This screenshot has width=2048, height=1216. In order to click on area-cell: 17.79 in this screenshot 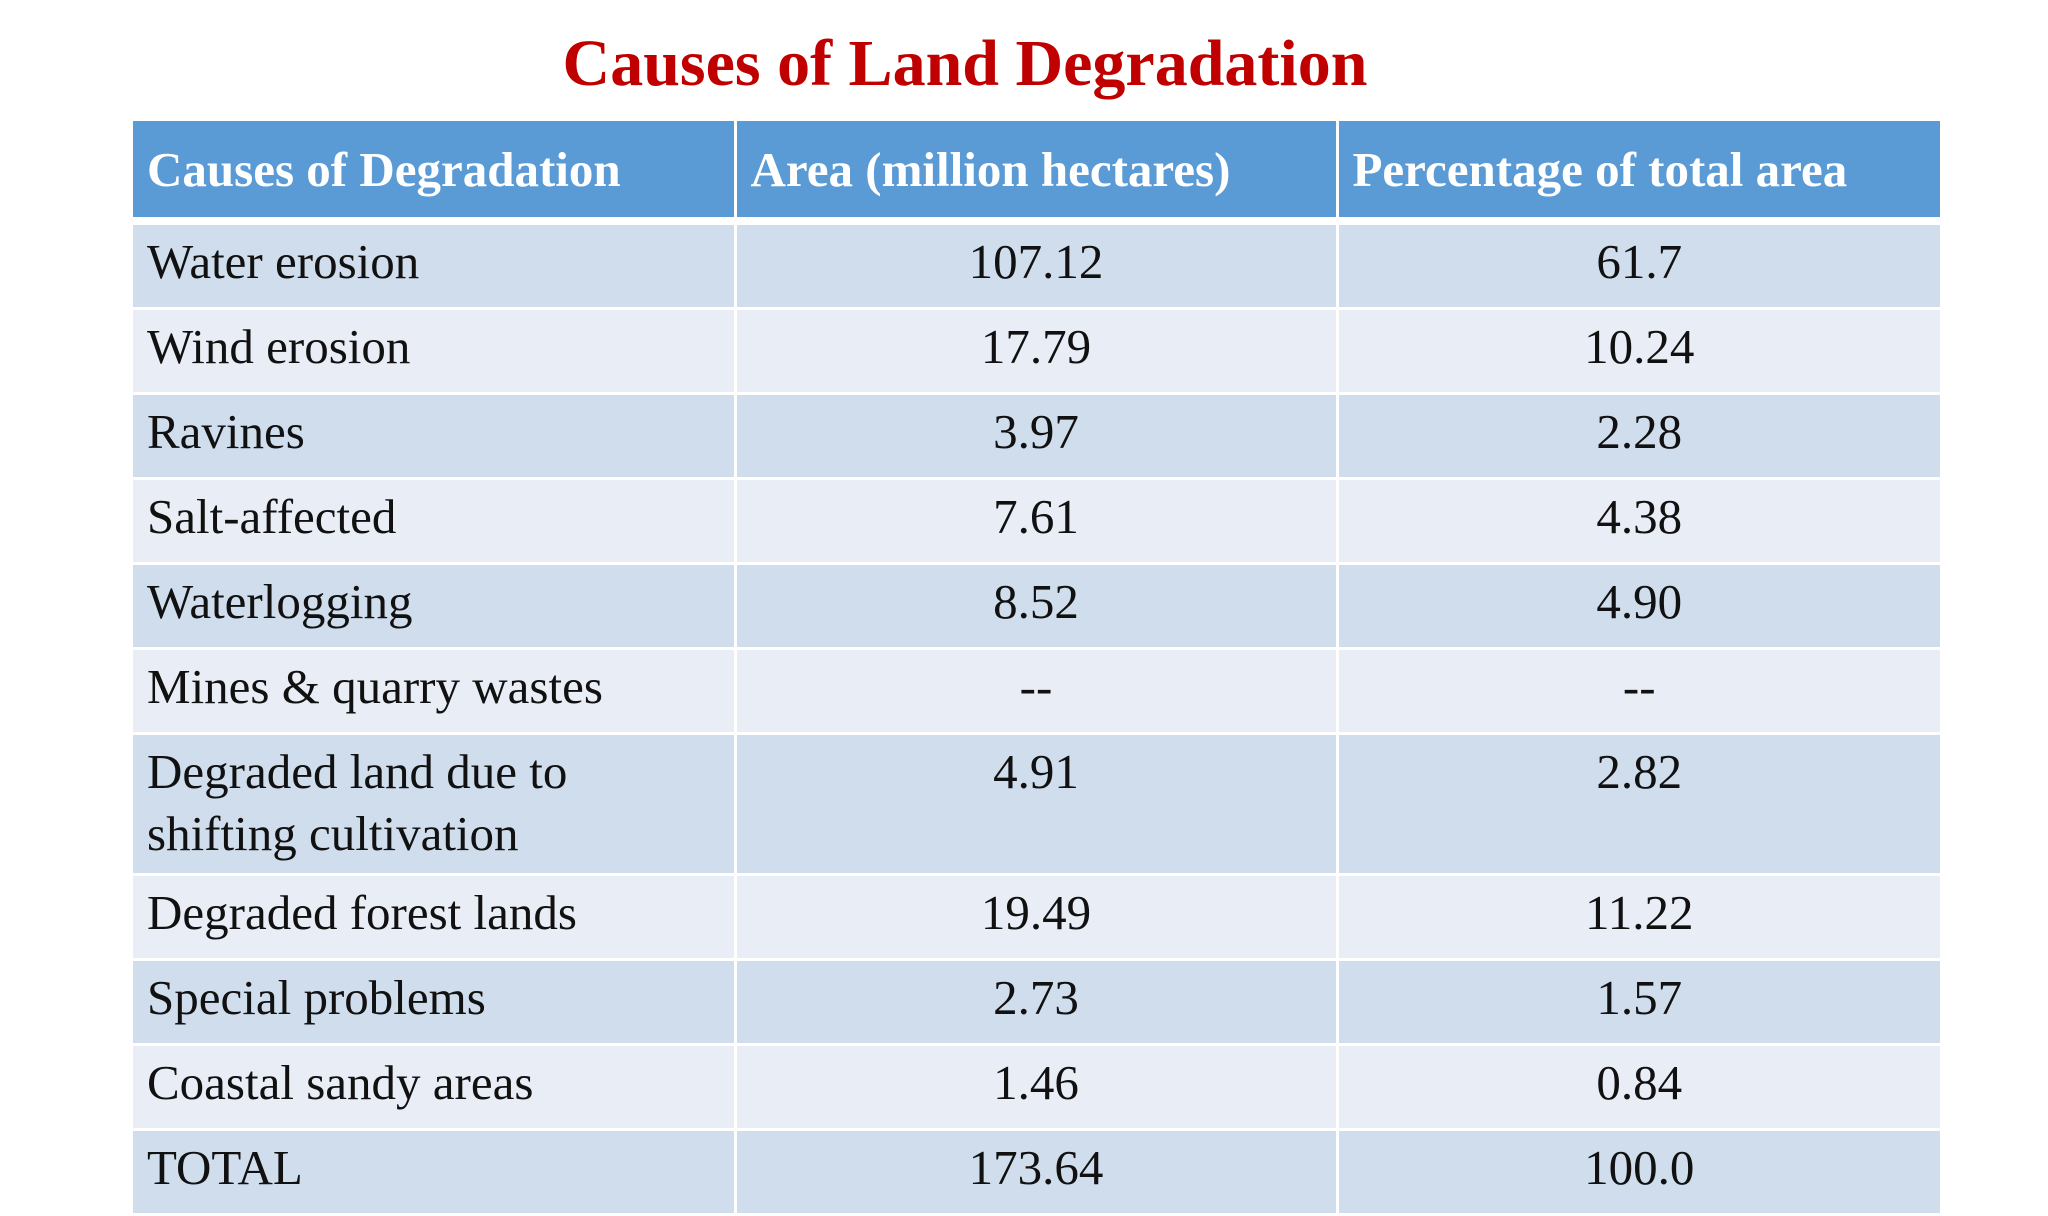, I will do `click(1036, 351)`.